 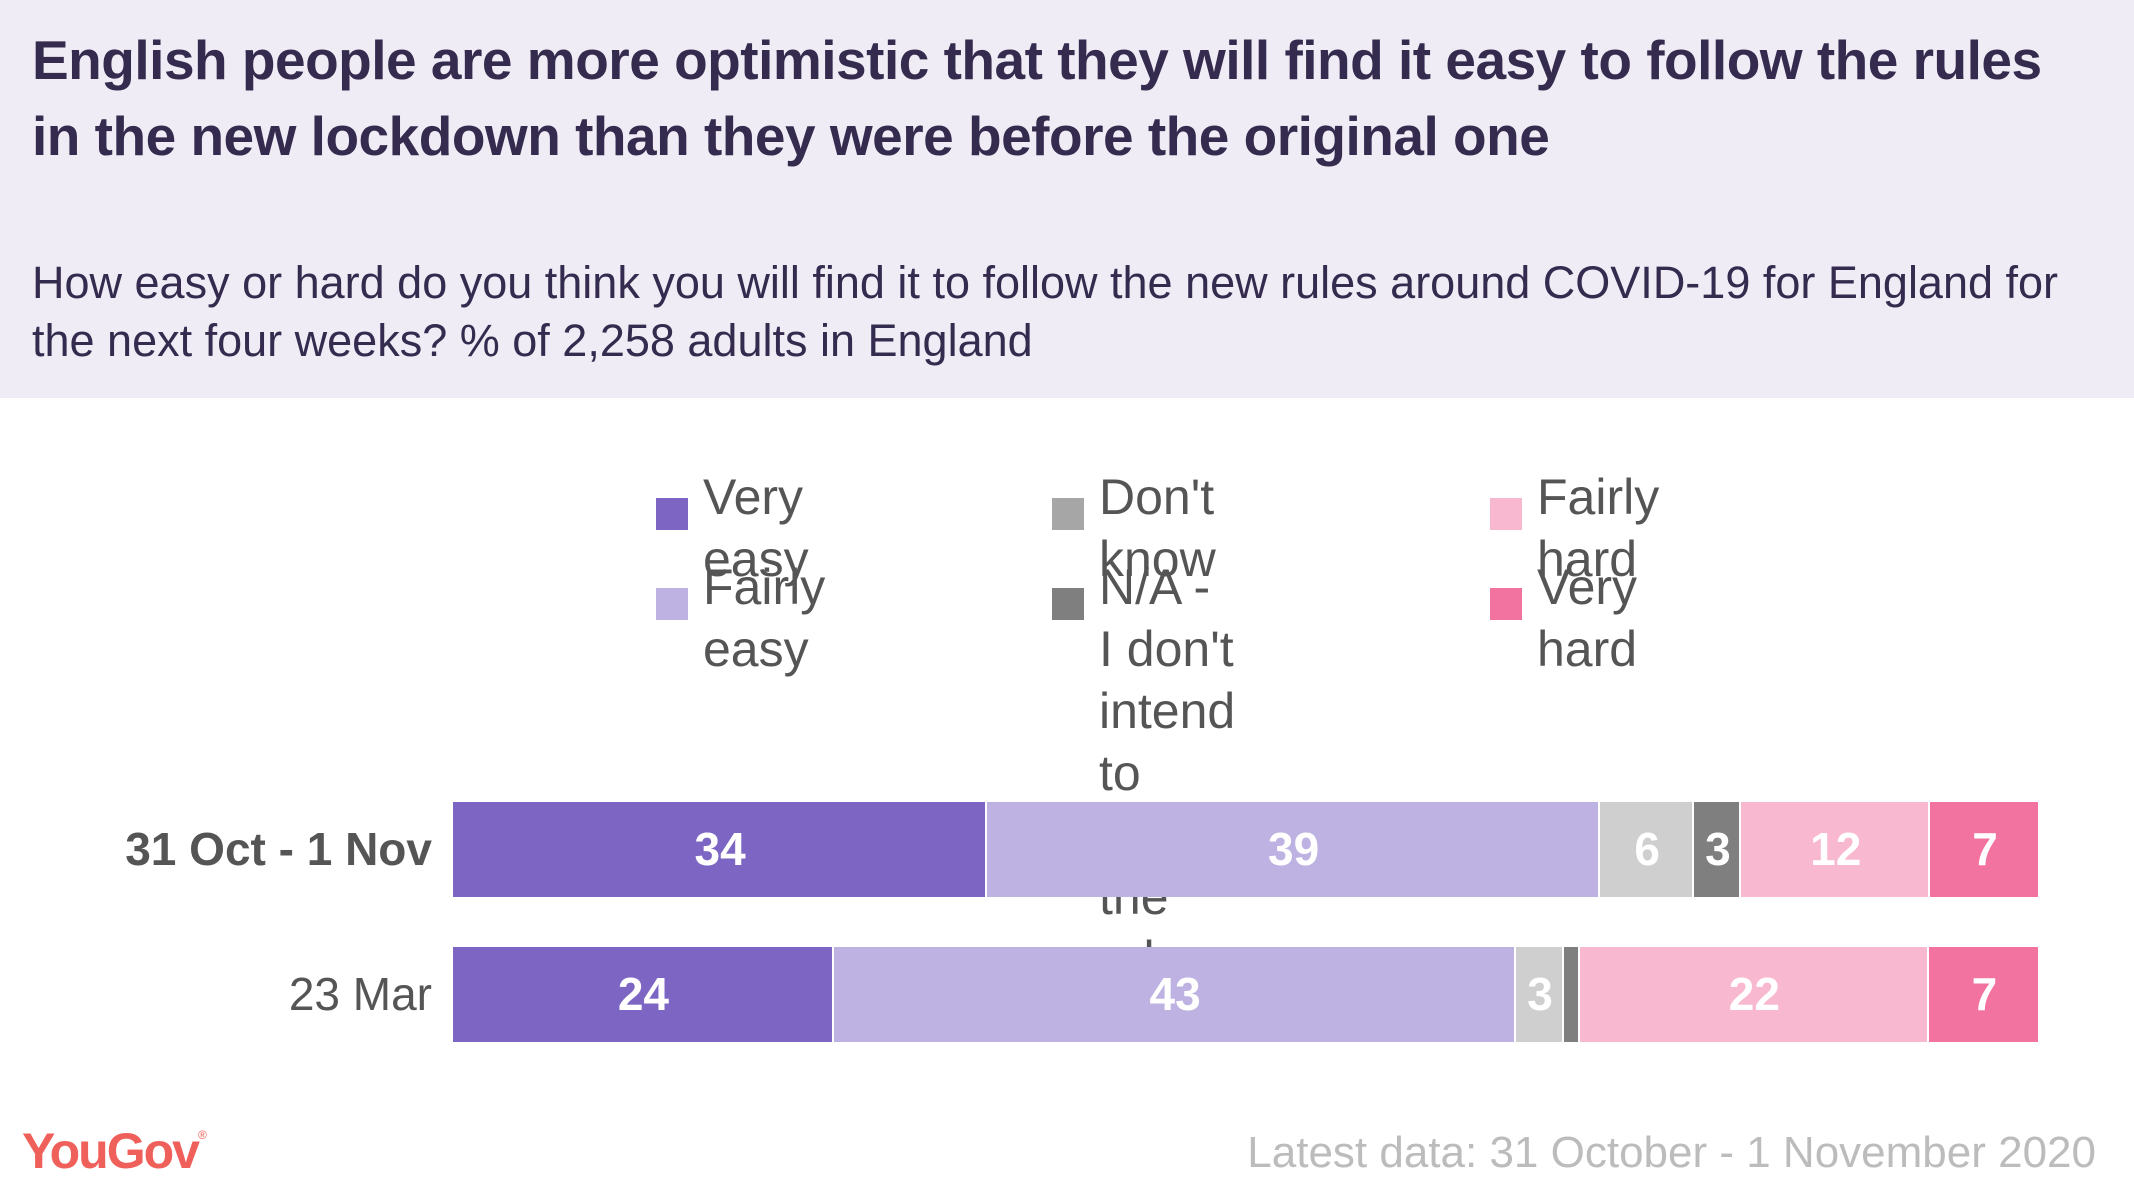 I want to click on legend-label: Very hard, so click(x=1587, y=618).